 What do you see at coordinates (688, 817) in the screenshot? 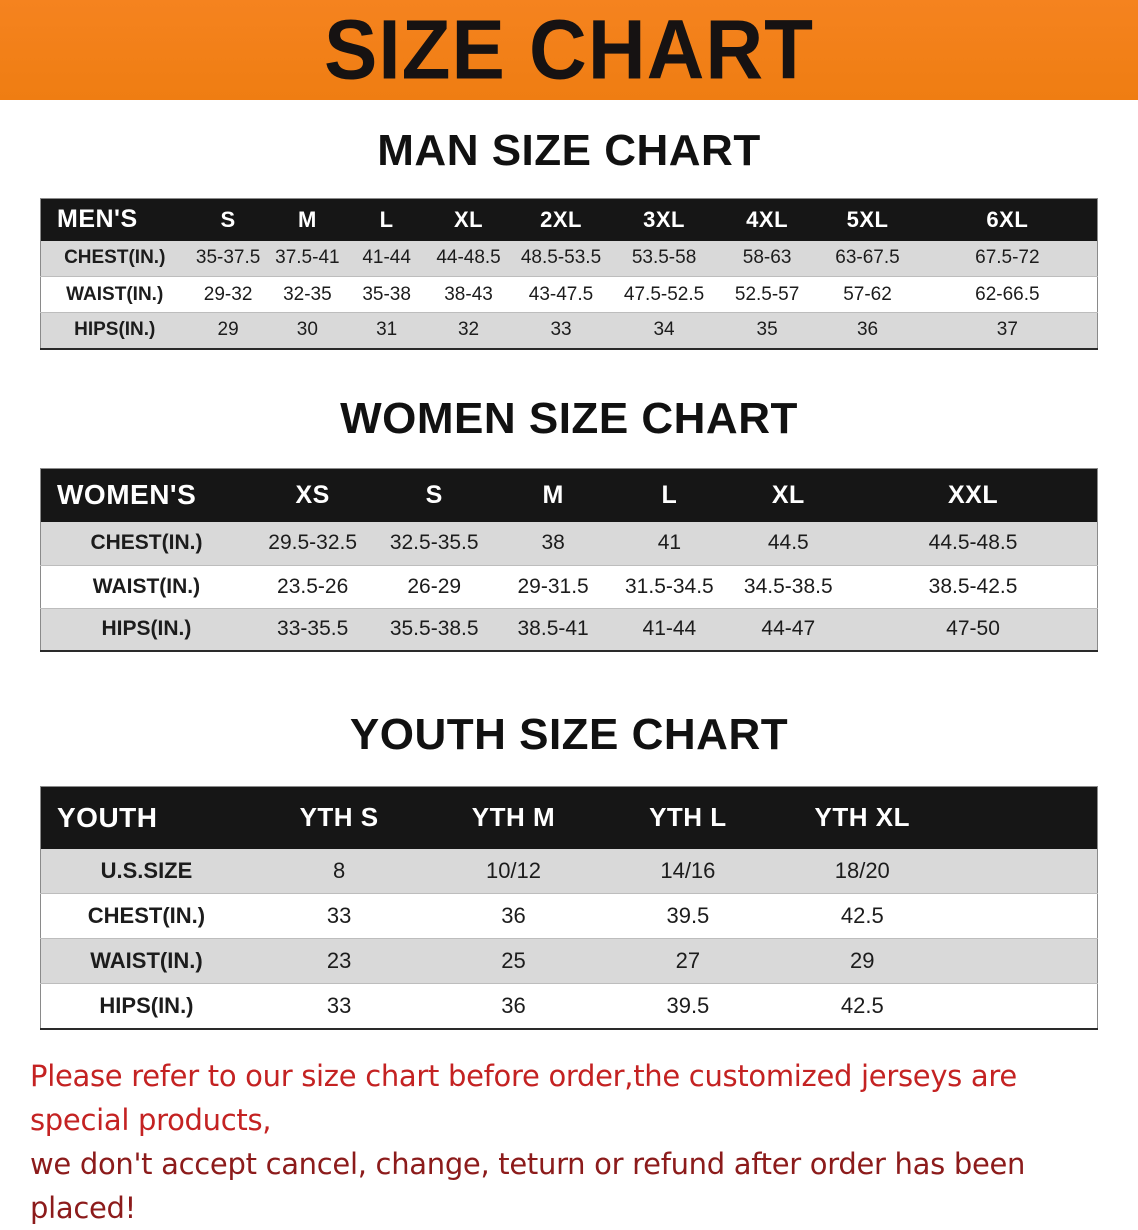
I see `size-header-cell: YTH L` at bounding box center [688, 817].